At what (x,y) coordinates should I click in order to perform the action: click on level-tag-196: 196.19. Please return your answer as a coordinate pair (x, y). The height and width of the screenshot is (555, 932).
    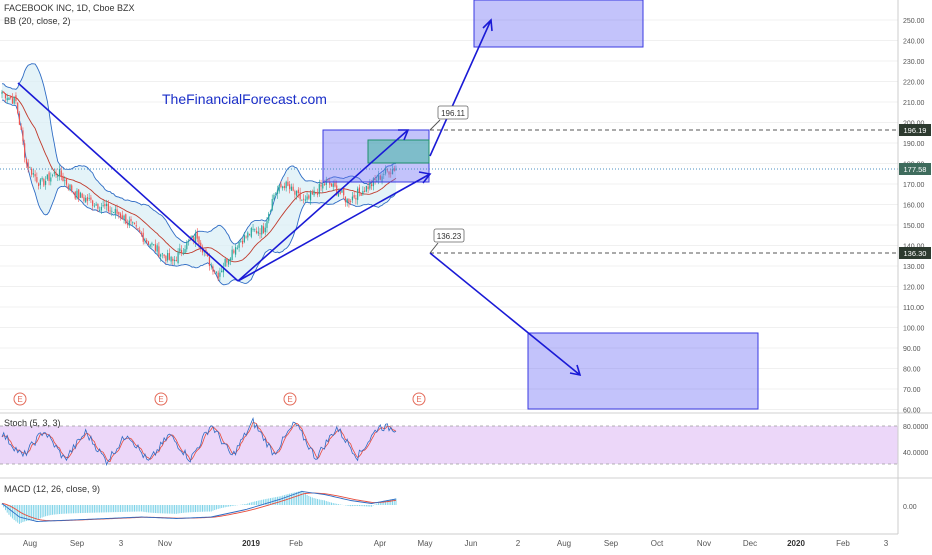
    Looking at the image, I should click on (915, 130).